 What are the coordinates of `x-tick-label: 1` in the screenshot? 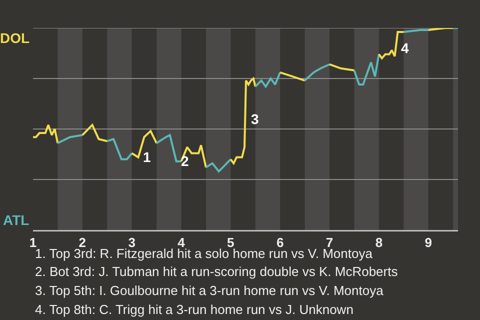 It's located at (33, 242).